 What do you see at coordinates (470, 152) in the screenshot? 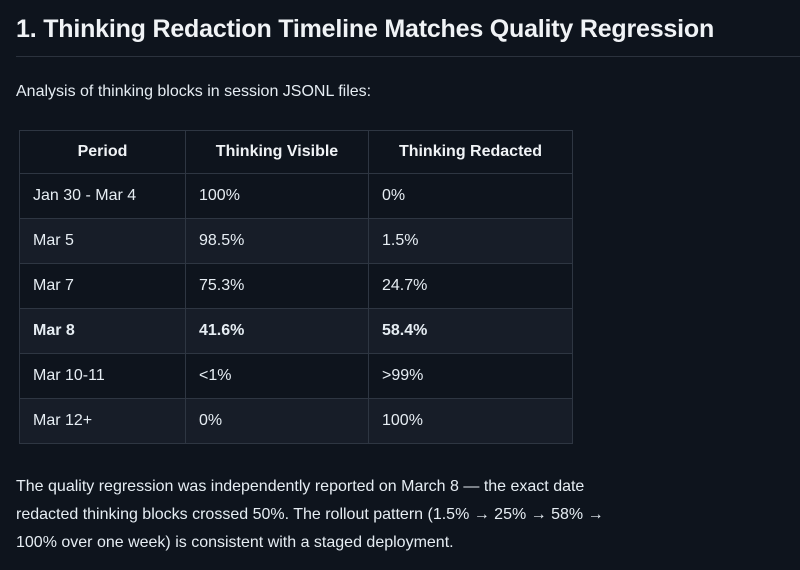
I see `column-header-thinking-redacted: Thinking Redacted` at bounding box center [470, 152].